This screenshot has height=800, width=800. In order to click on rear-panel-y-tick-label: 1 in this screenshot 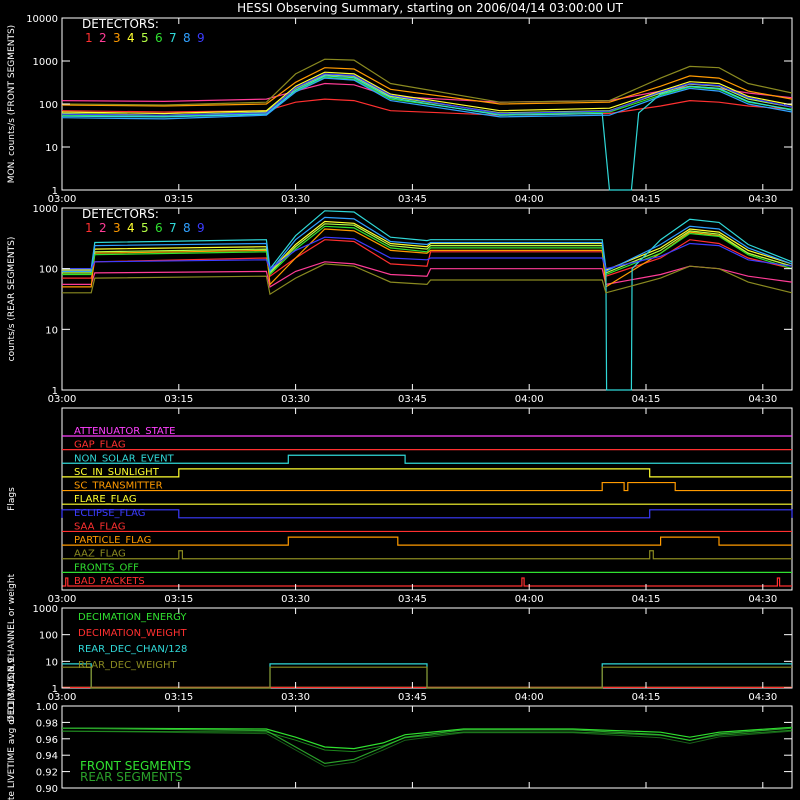, I will do `click(55, 391)`.